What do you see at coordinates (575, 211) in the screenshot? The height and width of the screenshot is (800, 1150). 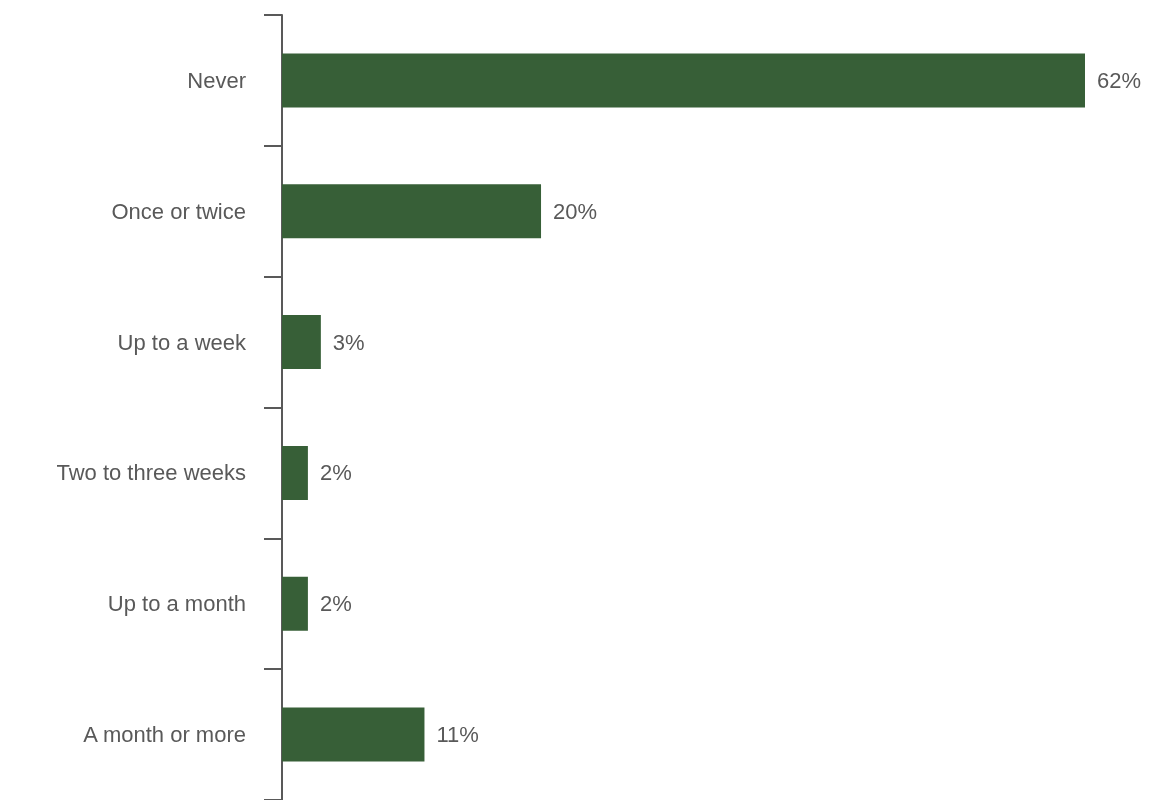 I see `data-label: 20%` at bounding box center [575, 211].